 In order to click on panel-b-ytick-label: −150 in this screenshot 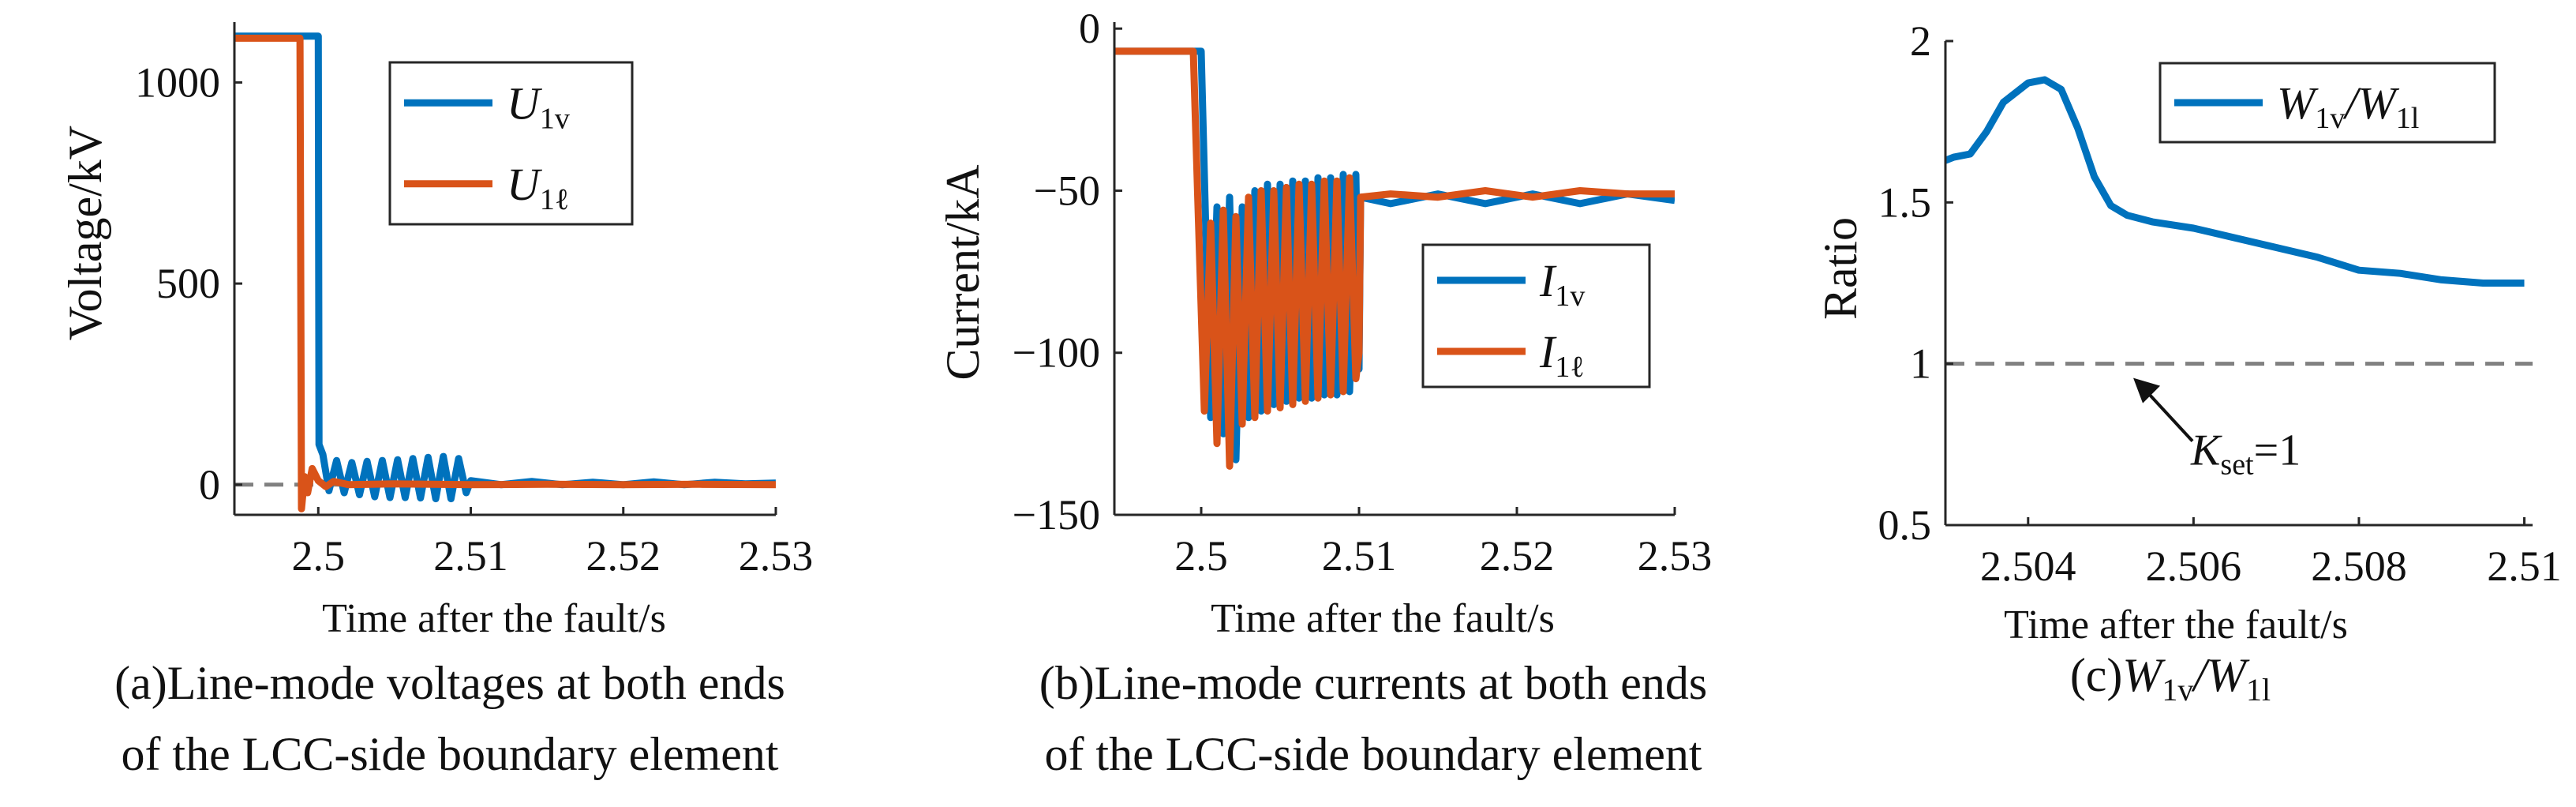, I will do `click(1056, 515)`.